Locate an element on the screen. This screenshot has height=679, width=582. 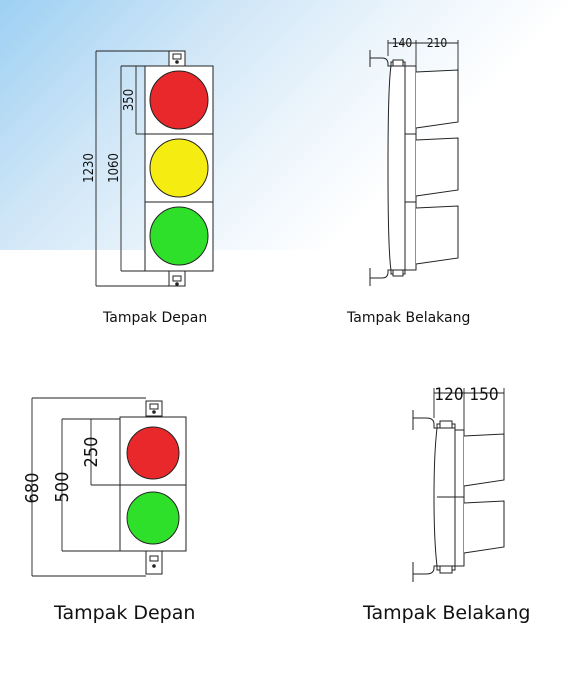
dim-housing-height: 500 is located at coordinates (62, 487).